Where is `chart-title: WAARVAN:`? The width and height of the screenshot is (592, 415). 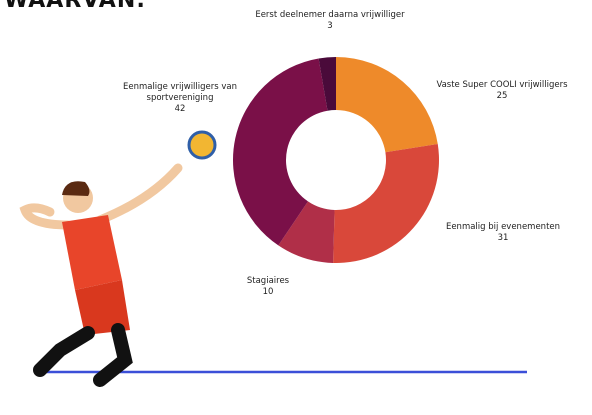 chart-title: WAARVAN: is located at coordinates (75, 6).